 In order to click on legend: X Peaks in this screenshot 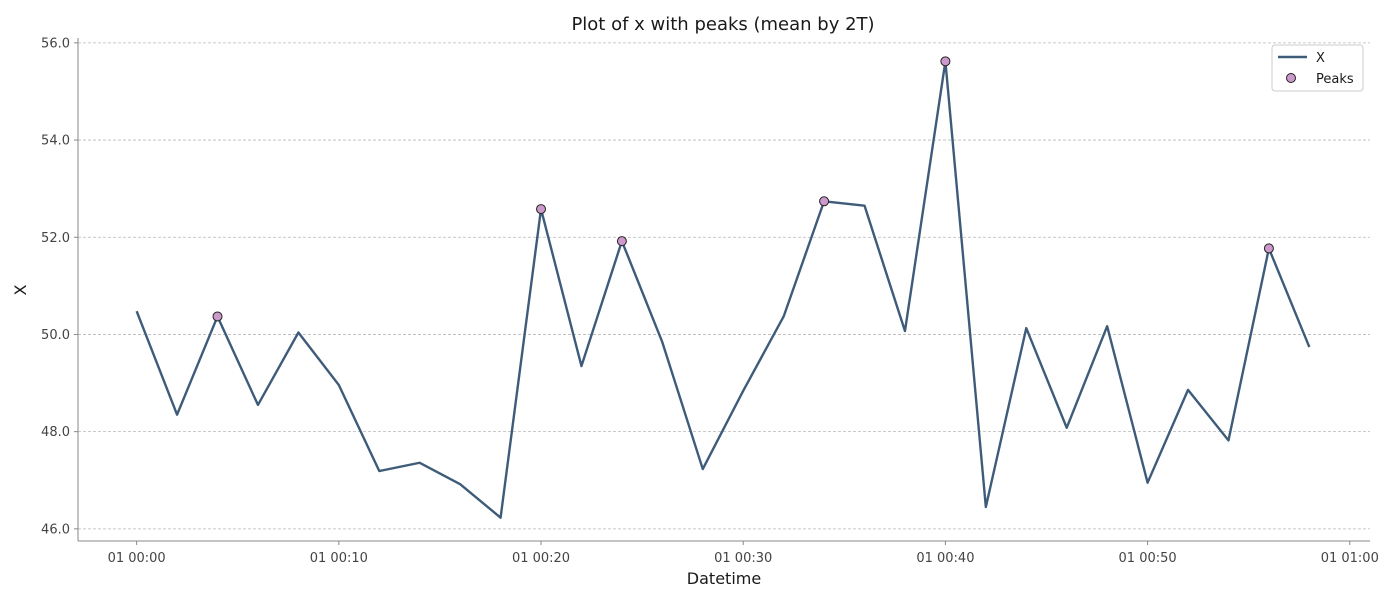, I will do `click(1317, 68)`.